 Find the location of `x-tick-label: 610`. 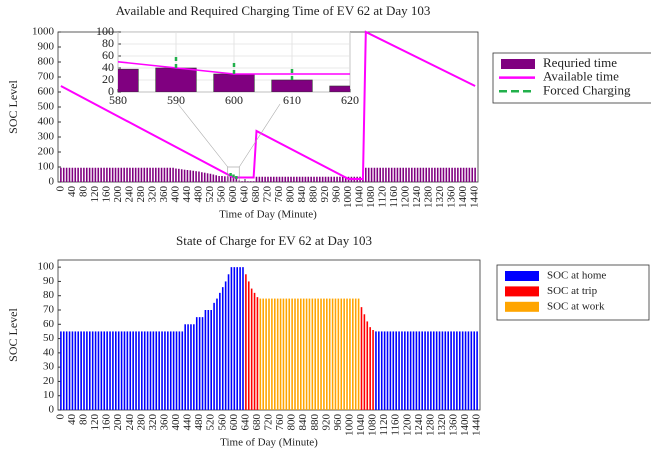

x-tick-label: 610 is located at coordinates (292, 100).